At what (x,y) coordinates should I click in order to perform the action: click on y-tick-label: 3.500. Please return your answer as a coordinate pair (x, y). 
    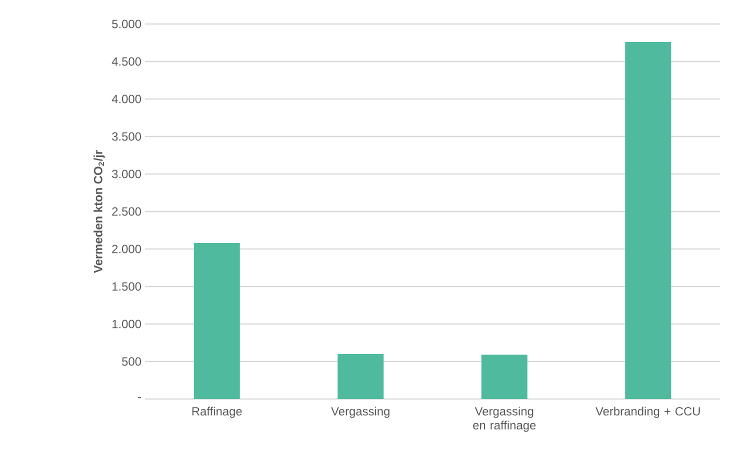
    Looking at the image, I should click on (127, 136).